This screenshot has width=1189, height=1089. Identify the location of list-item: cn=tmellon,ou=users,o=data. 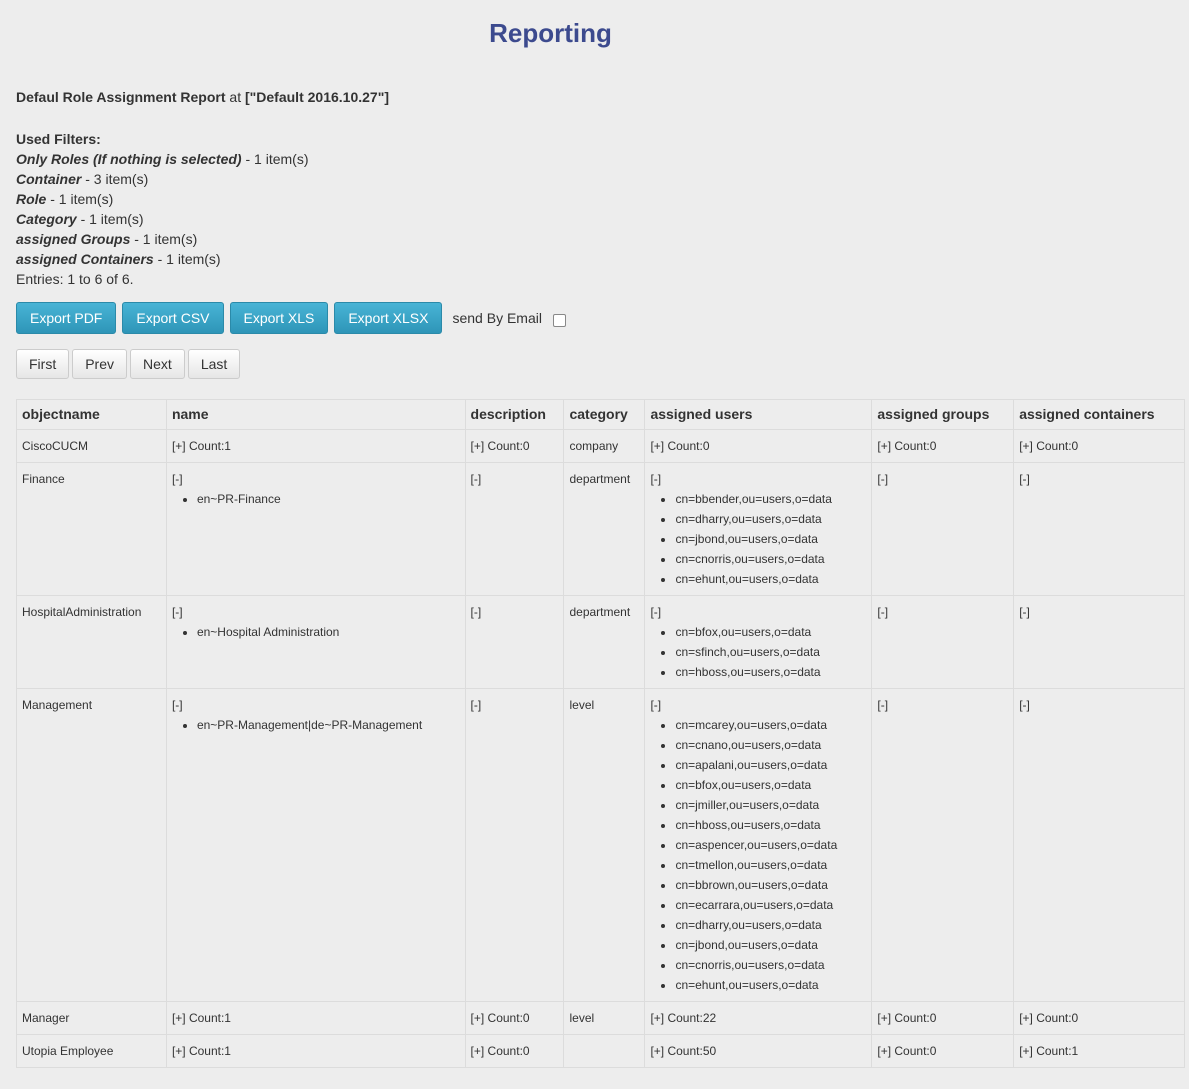
(770, 865).